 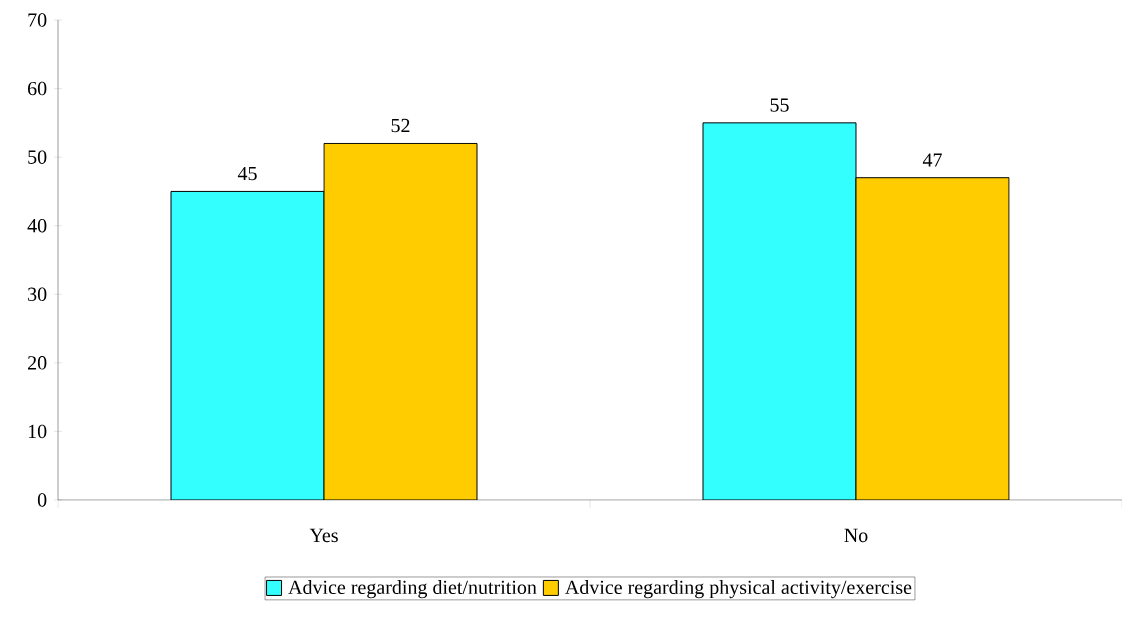 What do you see at coordinates (42, 500) in the screenshot?
I see `y-tick-label: 0` at bounding box center [42, 500].